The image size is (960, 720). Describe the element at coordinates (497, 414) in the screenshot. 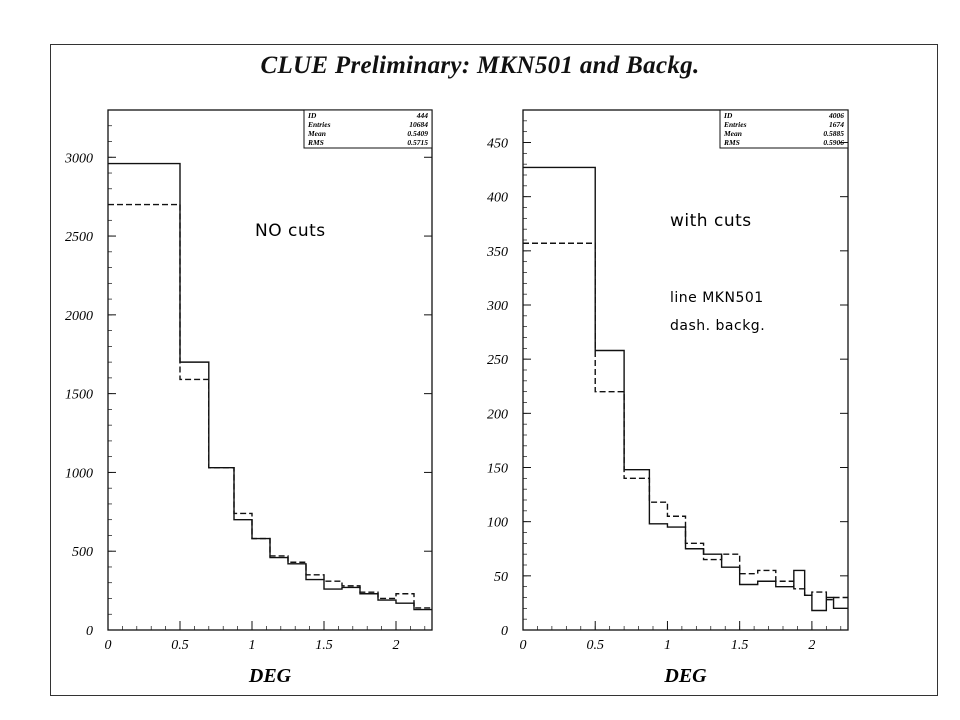

I see `y-tick-label: 200` at that location.